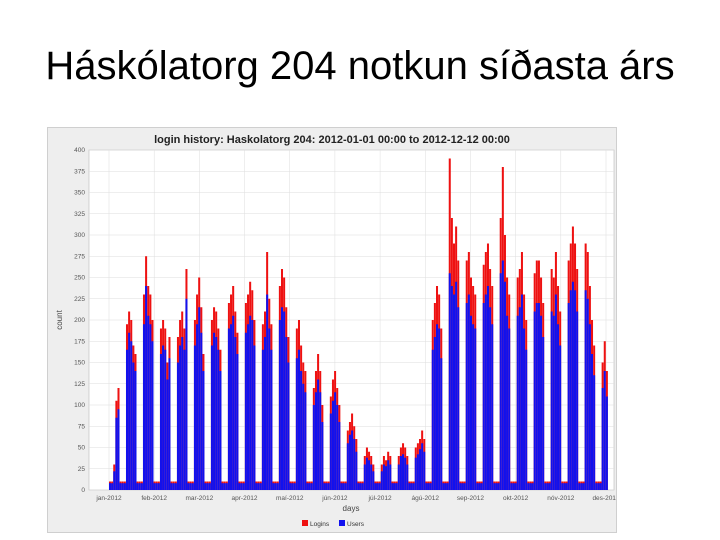 The image size is (720, 540). I want to click on legend-swatch-users, so click(342, 523).